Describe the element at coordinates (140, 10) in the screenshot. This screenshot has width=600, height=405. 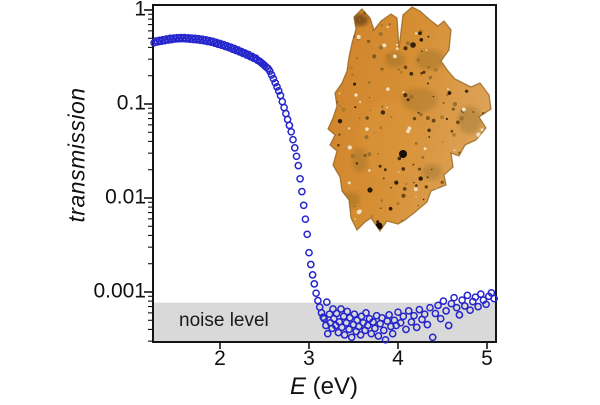
I see `y-tick-label-1: 1` at that location.